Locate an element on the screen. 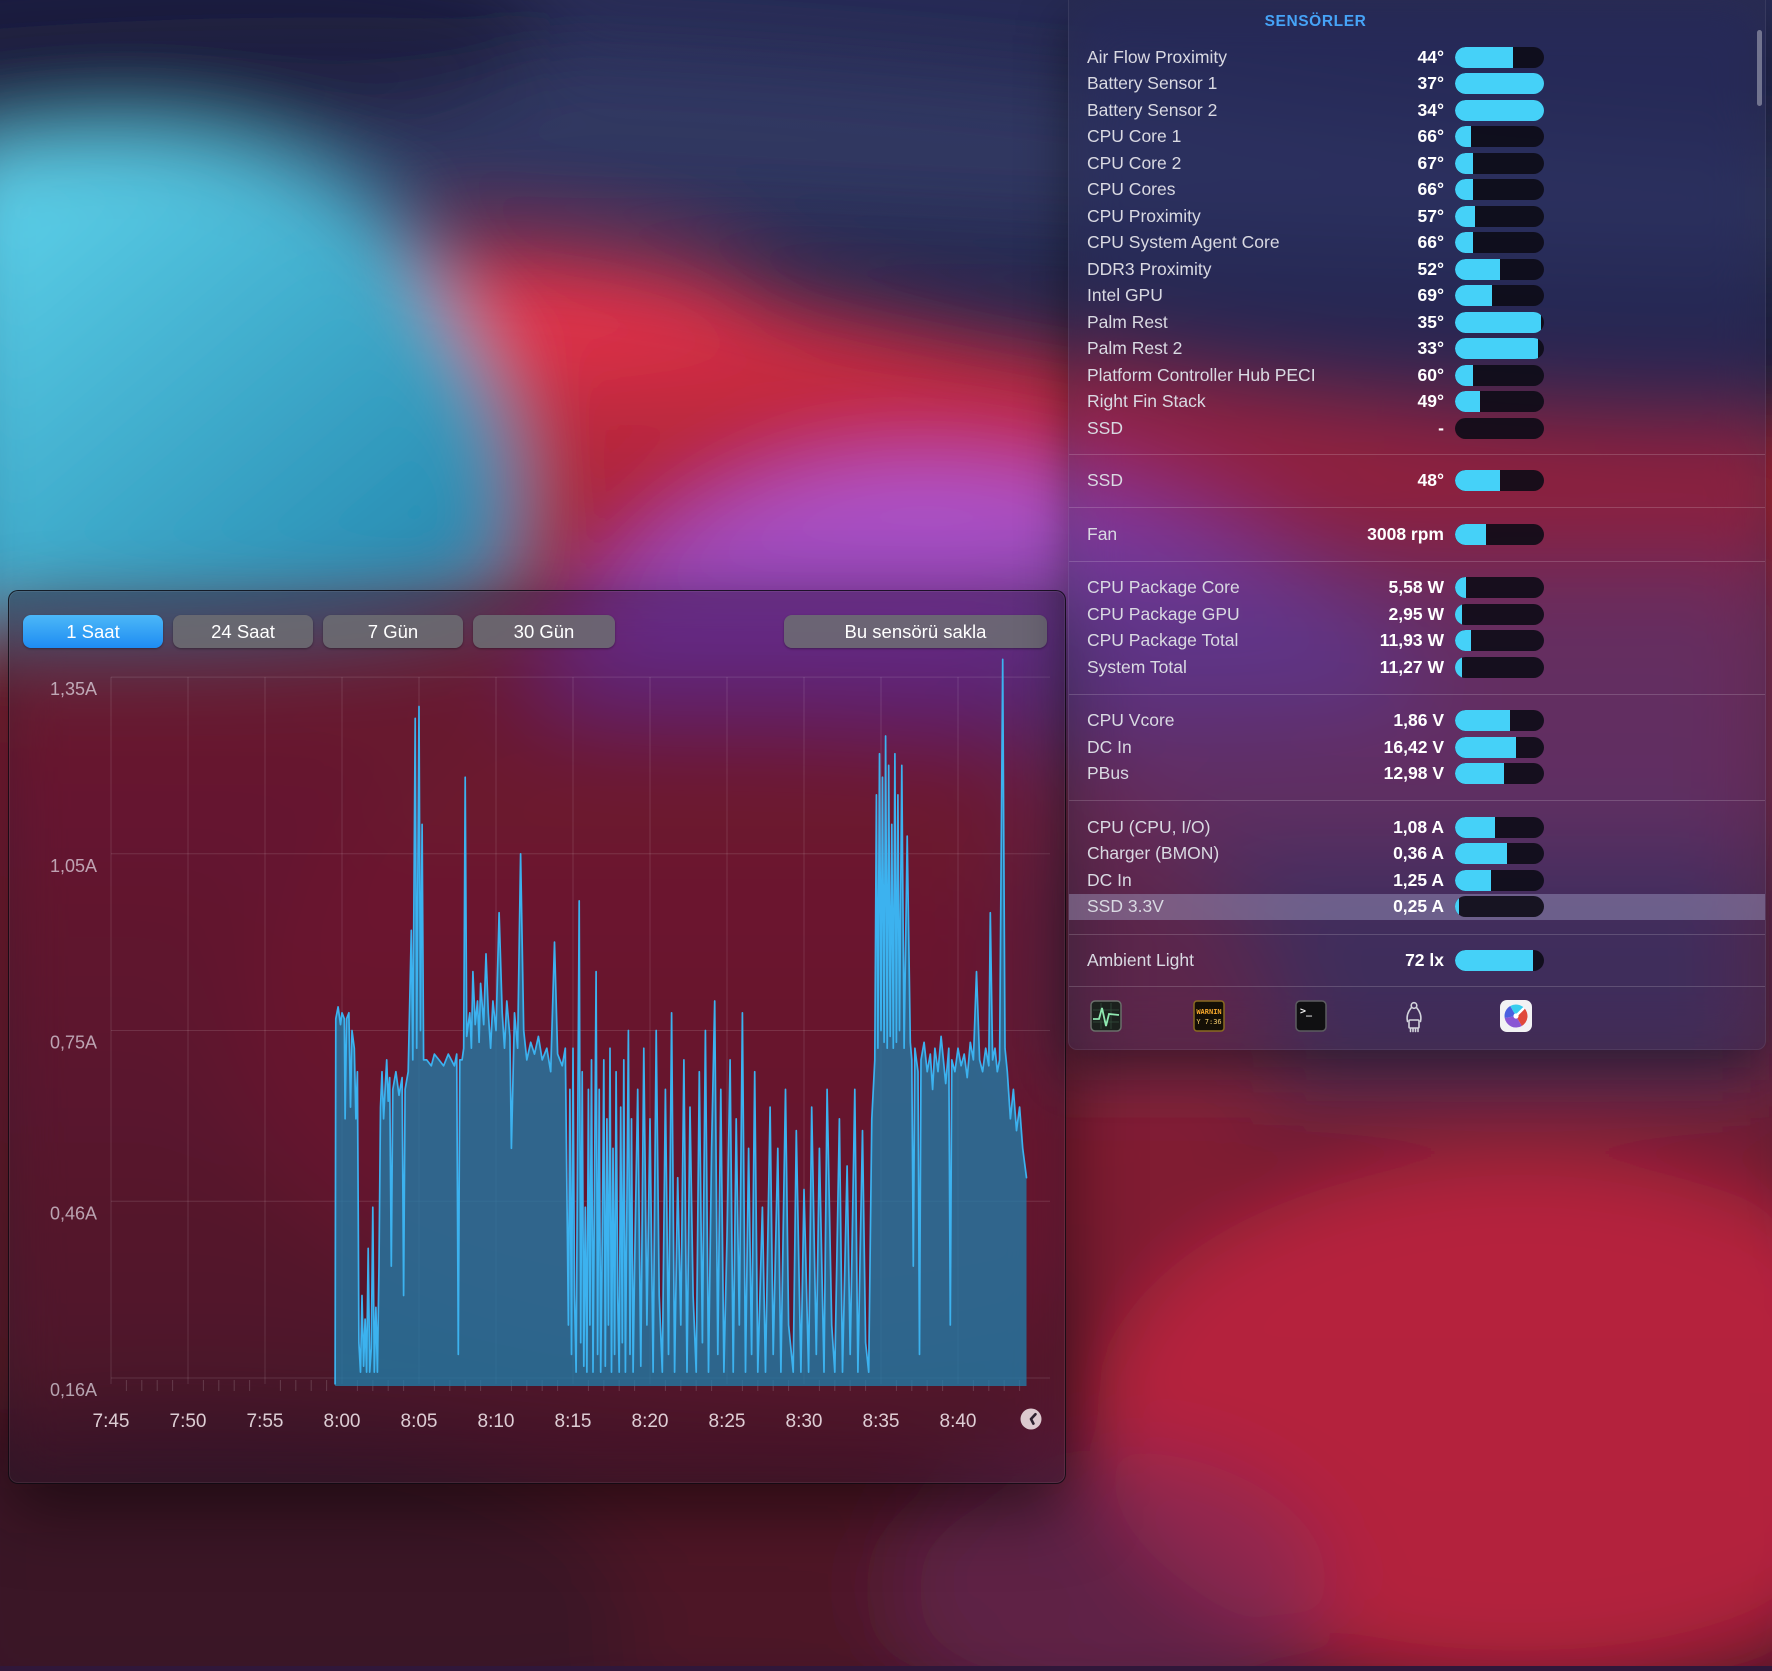 Image resolution: width=1772 pixels, height=1671 pixels. sensor-row: SSD - is located at coordinates (1417, 428).